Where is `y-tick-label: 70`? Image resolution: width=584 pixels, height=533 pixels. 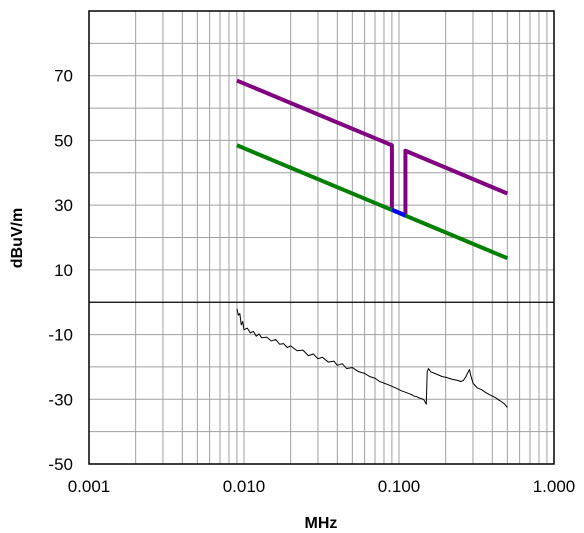 y-tick-label: 70 is located at coordinates (63, 76).